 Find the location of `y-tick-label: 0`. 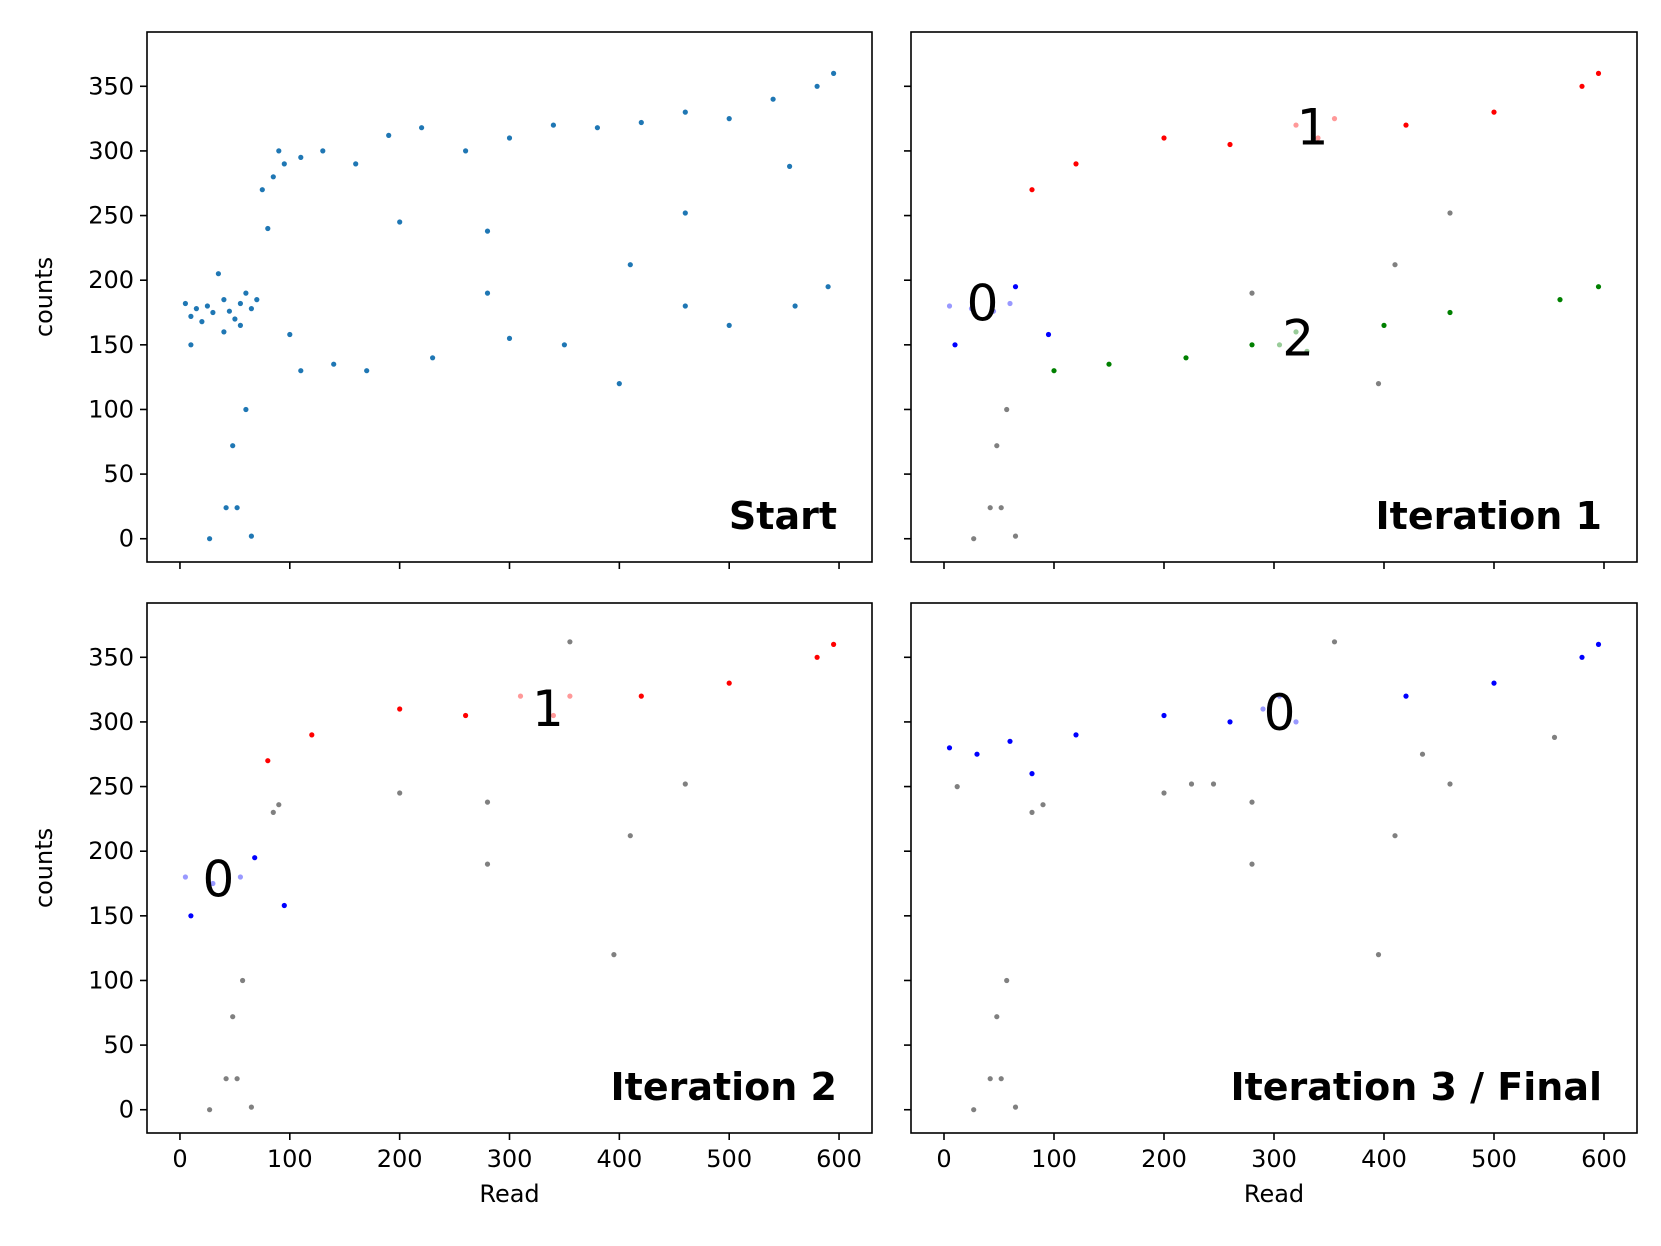

y-tick-label: 0 is located at coordinates (126, 1110).